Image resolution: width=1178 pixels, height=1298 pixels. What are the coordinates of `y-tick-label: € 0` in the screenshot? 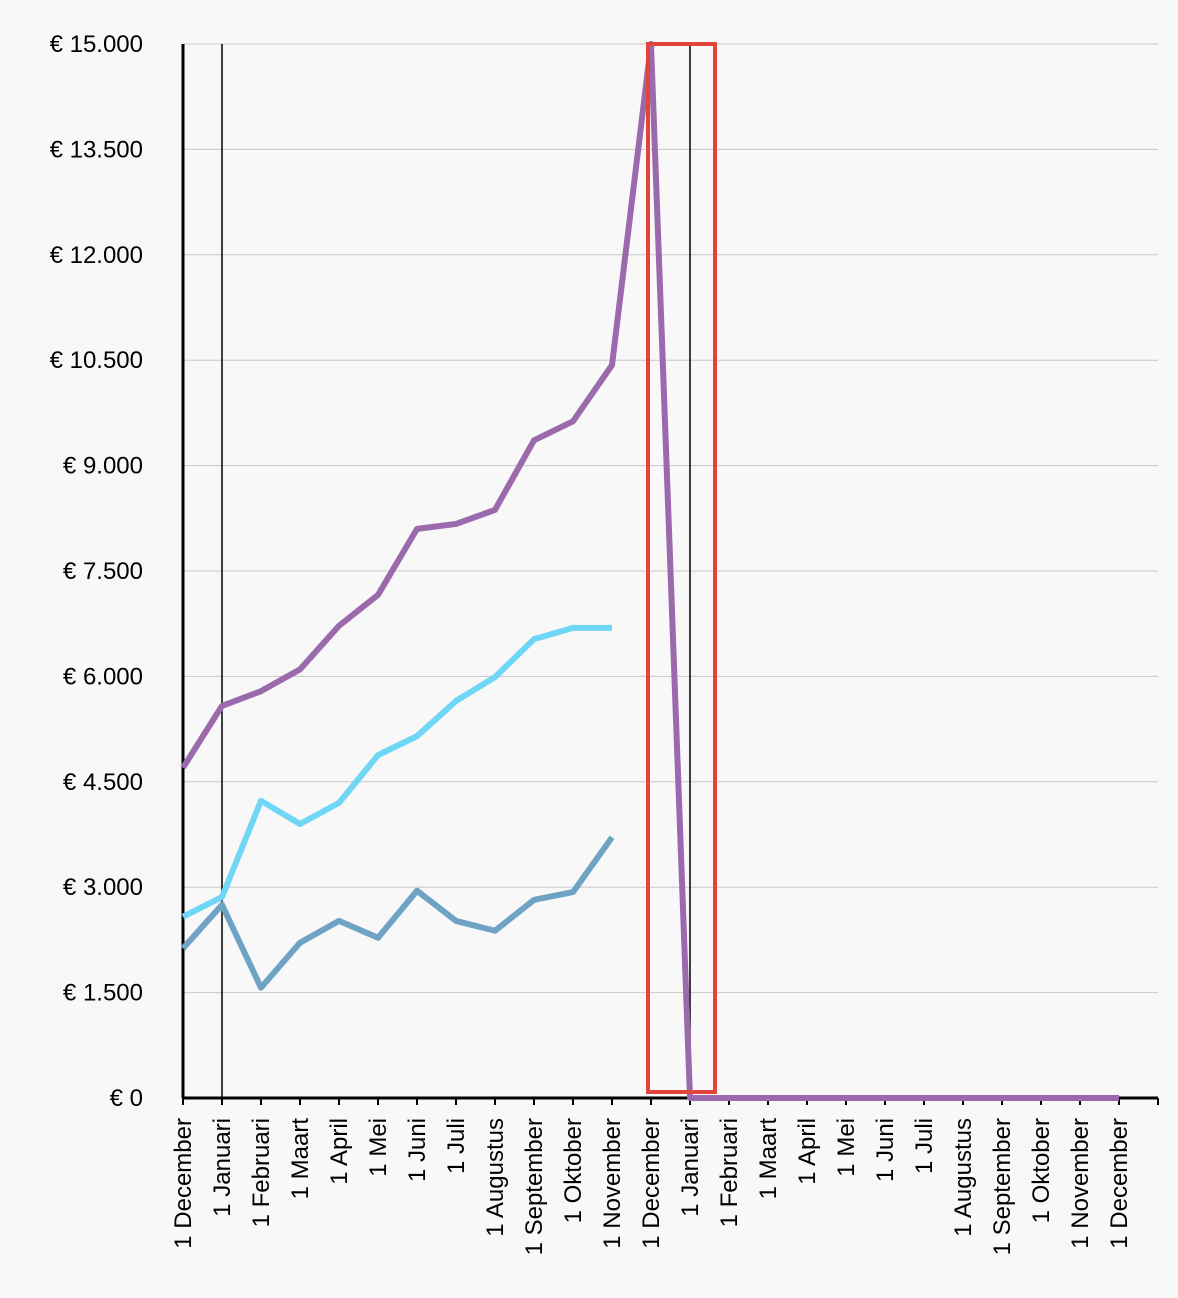 It's located at (126, 1098).